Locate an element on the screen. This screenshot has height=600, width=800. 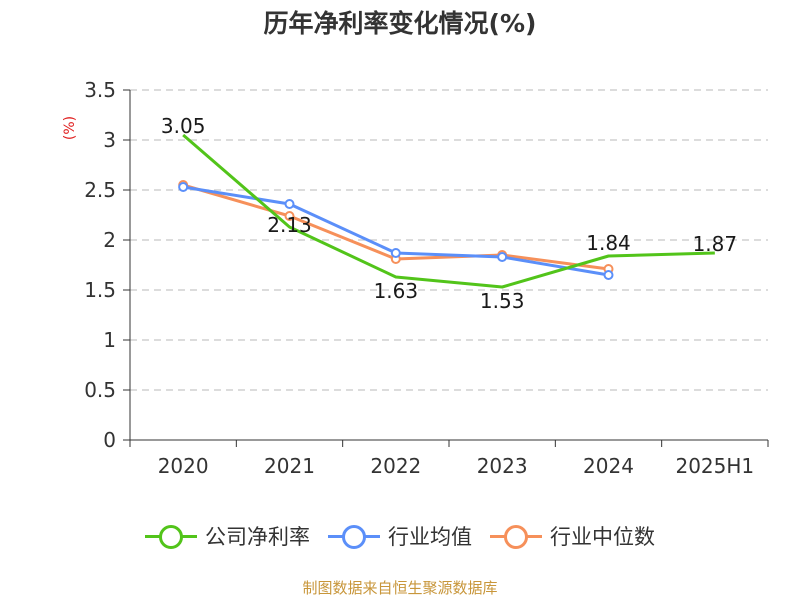
chart-title: 历年净利率变化情况(%) is located at coordinates (400, 23).